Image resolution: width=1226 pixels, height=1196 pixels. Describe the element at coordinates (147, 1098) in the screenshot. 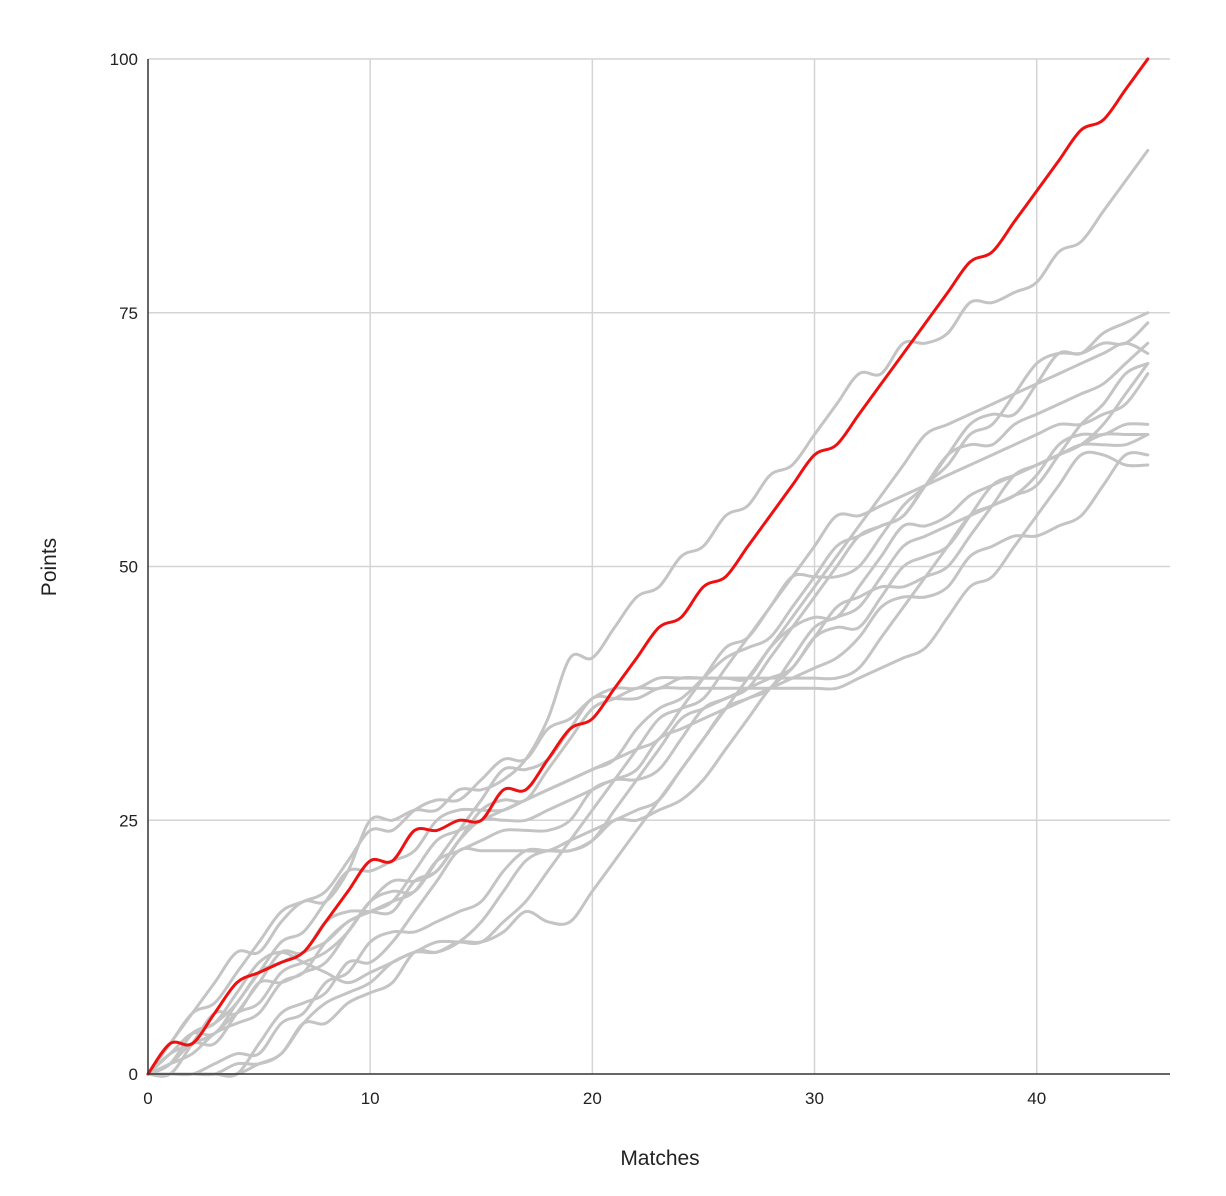

I see `x-tick-label: 0` at that location.